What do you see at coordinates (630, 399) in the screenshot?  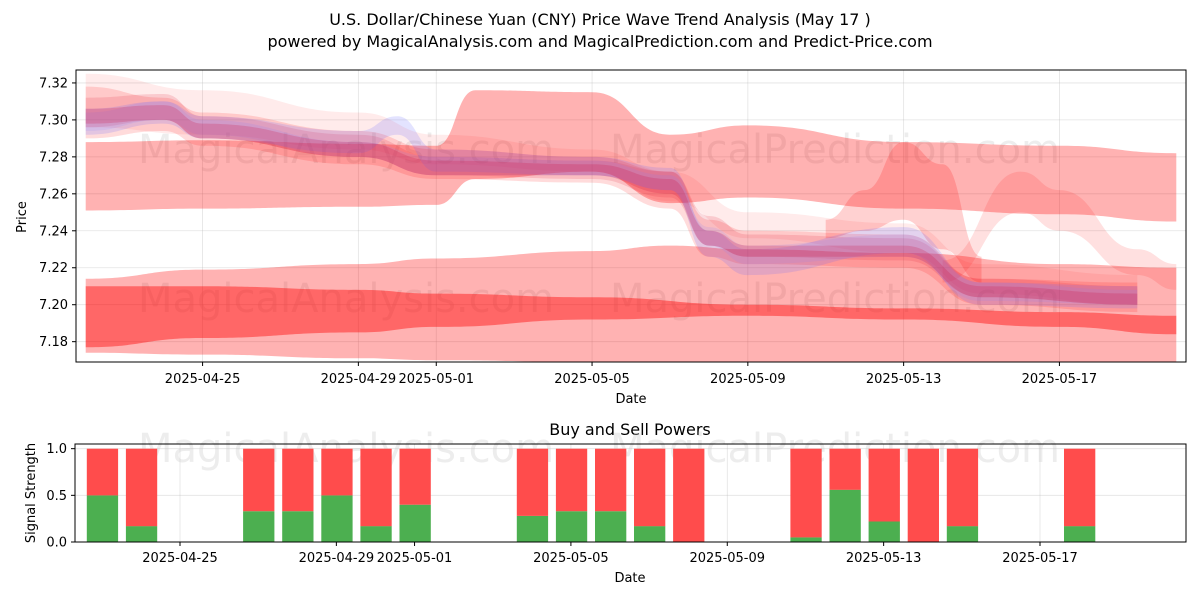 I see `price-x-axis-label: Date` at bounding box center [630, 399].